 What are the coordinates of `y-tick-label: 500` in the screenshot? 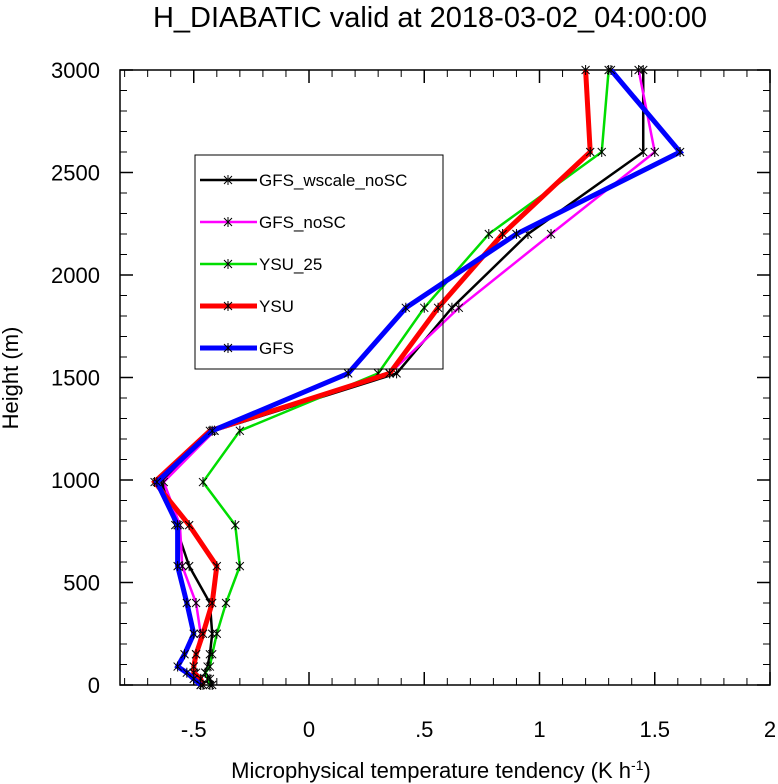 It's located at (81, 583).